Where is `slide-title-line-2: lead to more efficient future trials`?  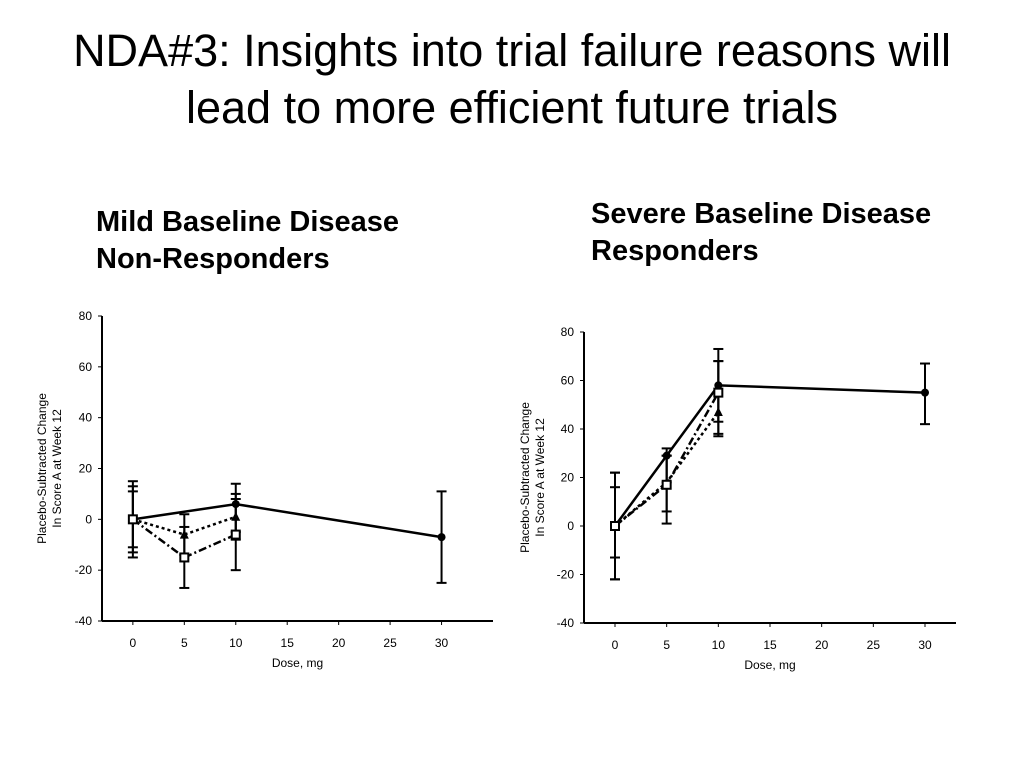 slide-title-line-2: lead to more efficient future trials is located at coordinates (512, 107).